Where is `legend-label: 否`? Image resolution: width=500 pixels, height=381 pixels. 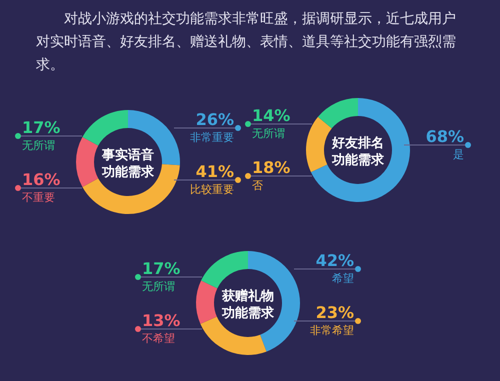 legend-label: 否 is located at coordinates (257, 185).